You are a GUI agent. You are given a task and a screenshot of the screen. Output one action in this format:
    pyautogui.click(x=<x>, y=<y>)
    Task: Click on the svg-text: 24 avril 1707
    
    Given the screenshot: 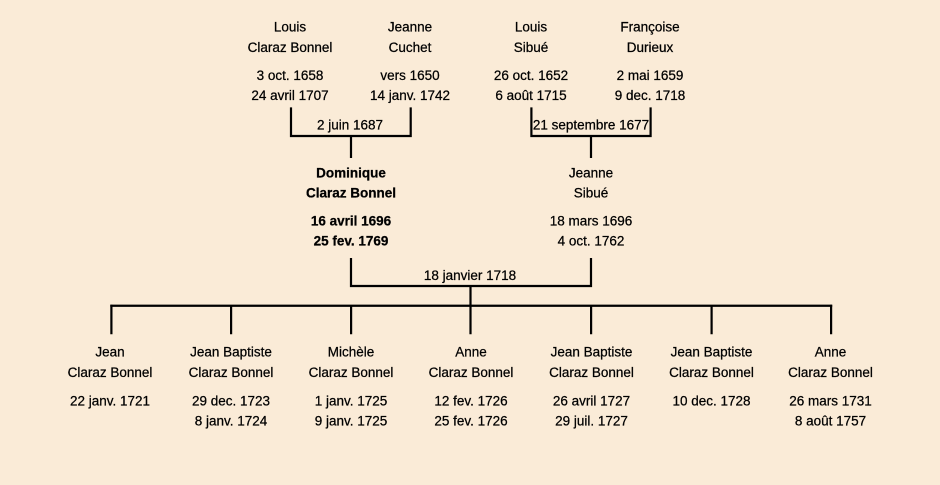 What is the action you would take?
    pyautogui.click(x=289, y=95)
    